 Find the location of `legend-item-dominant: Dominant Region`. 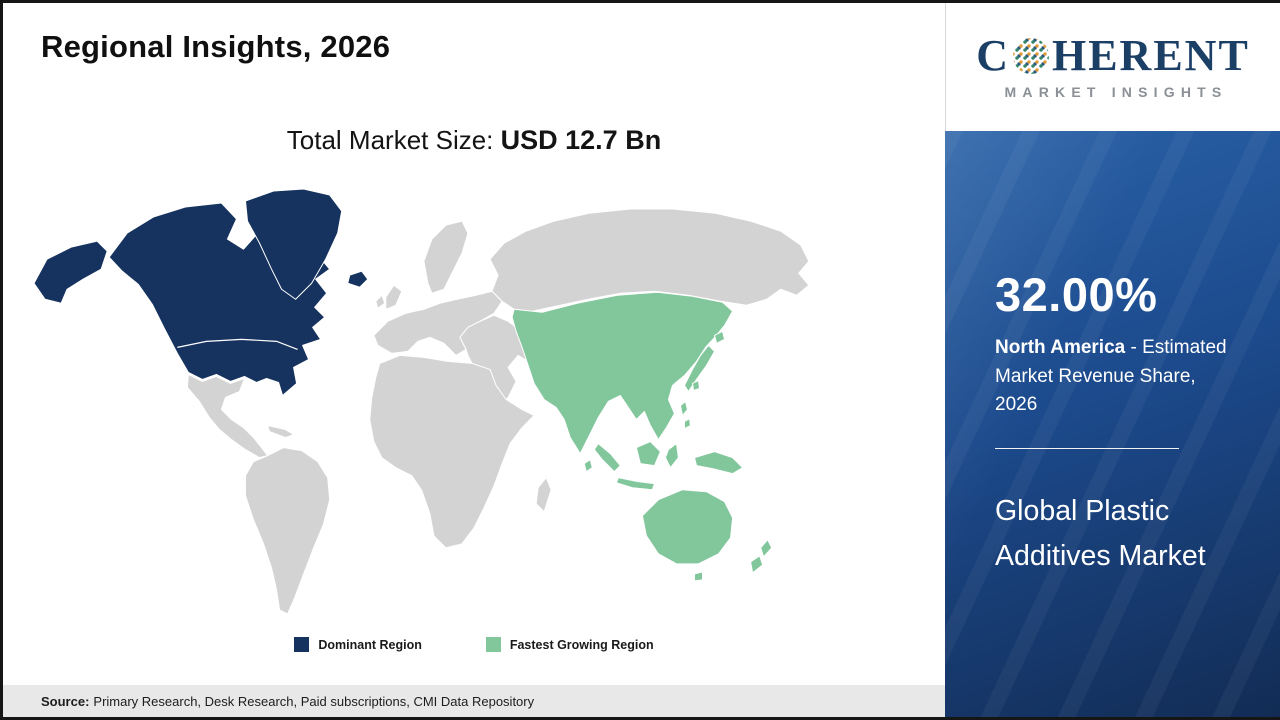

legend-item-dominant: Dominant Region is located at coordinates (358, 644).